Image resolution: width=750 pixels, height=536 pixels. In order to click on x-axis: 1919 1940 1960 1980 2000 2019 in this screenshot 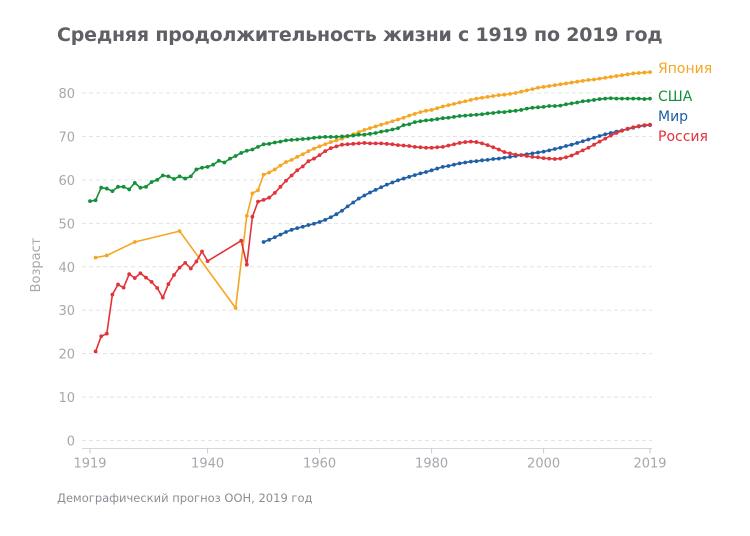, I will do `click(370, 460)`.